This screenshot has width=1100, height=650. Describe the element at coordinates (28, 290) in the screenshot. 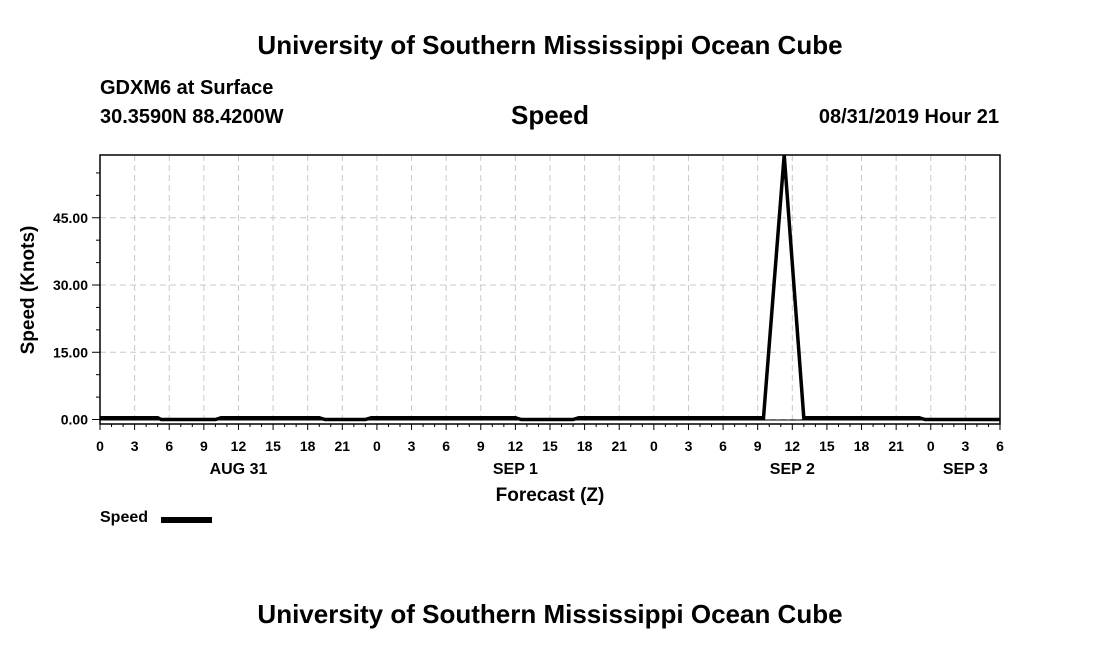

I see `y-axis-title: Speed (Knots)` at that location.